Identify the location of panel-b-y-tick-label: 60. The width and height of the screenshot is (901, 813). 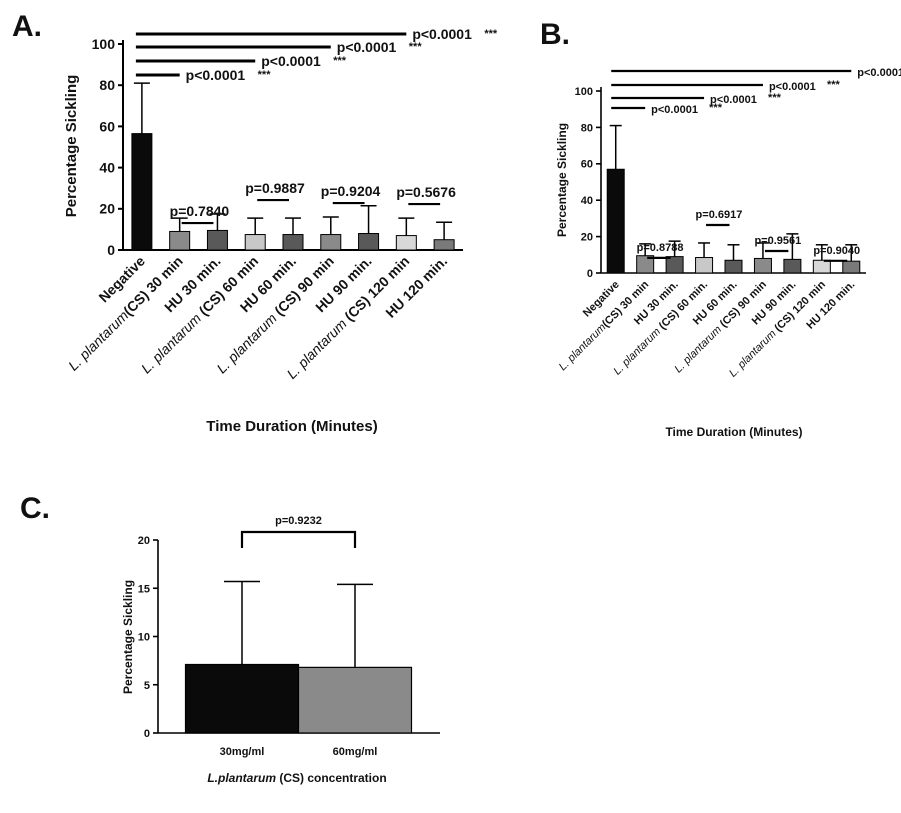
(587, 165).